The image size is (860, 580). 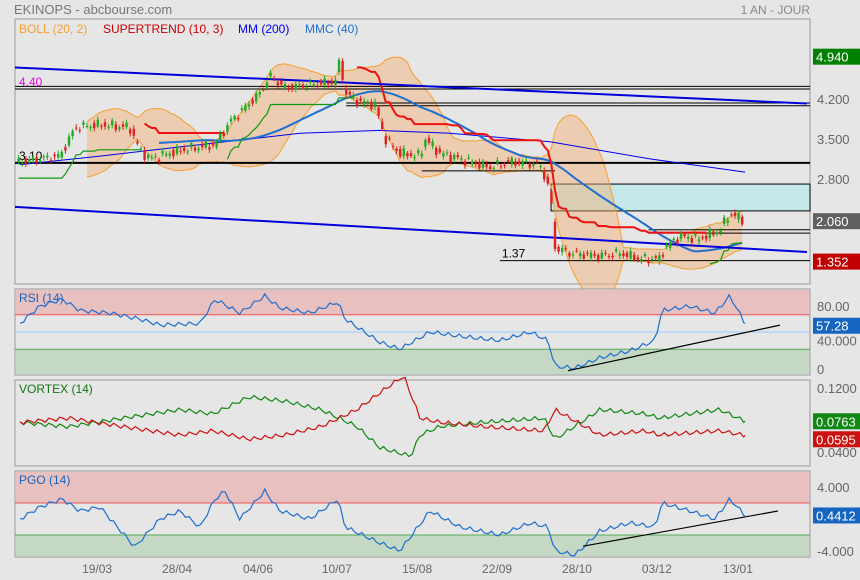 I want to click on y-tick-label: 0.1200, so click(x=837, y=388).